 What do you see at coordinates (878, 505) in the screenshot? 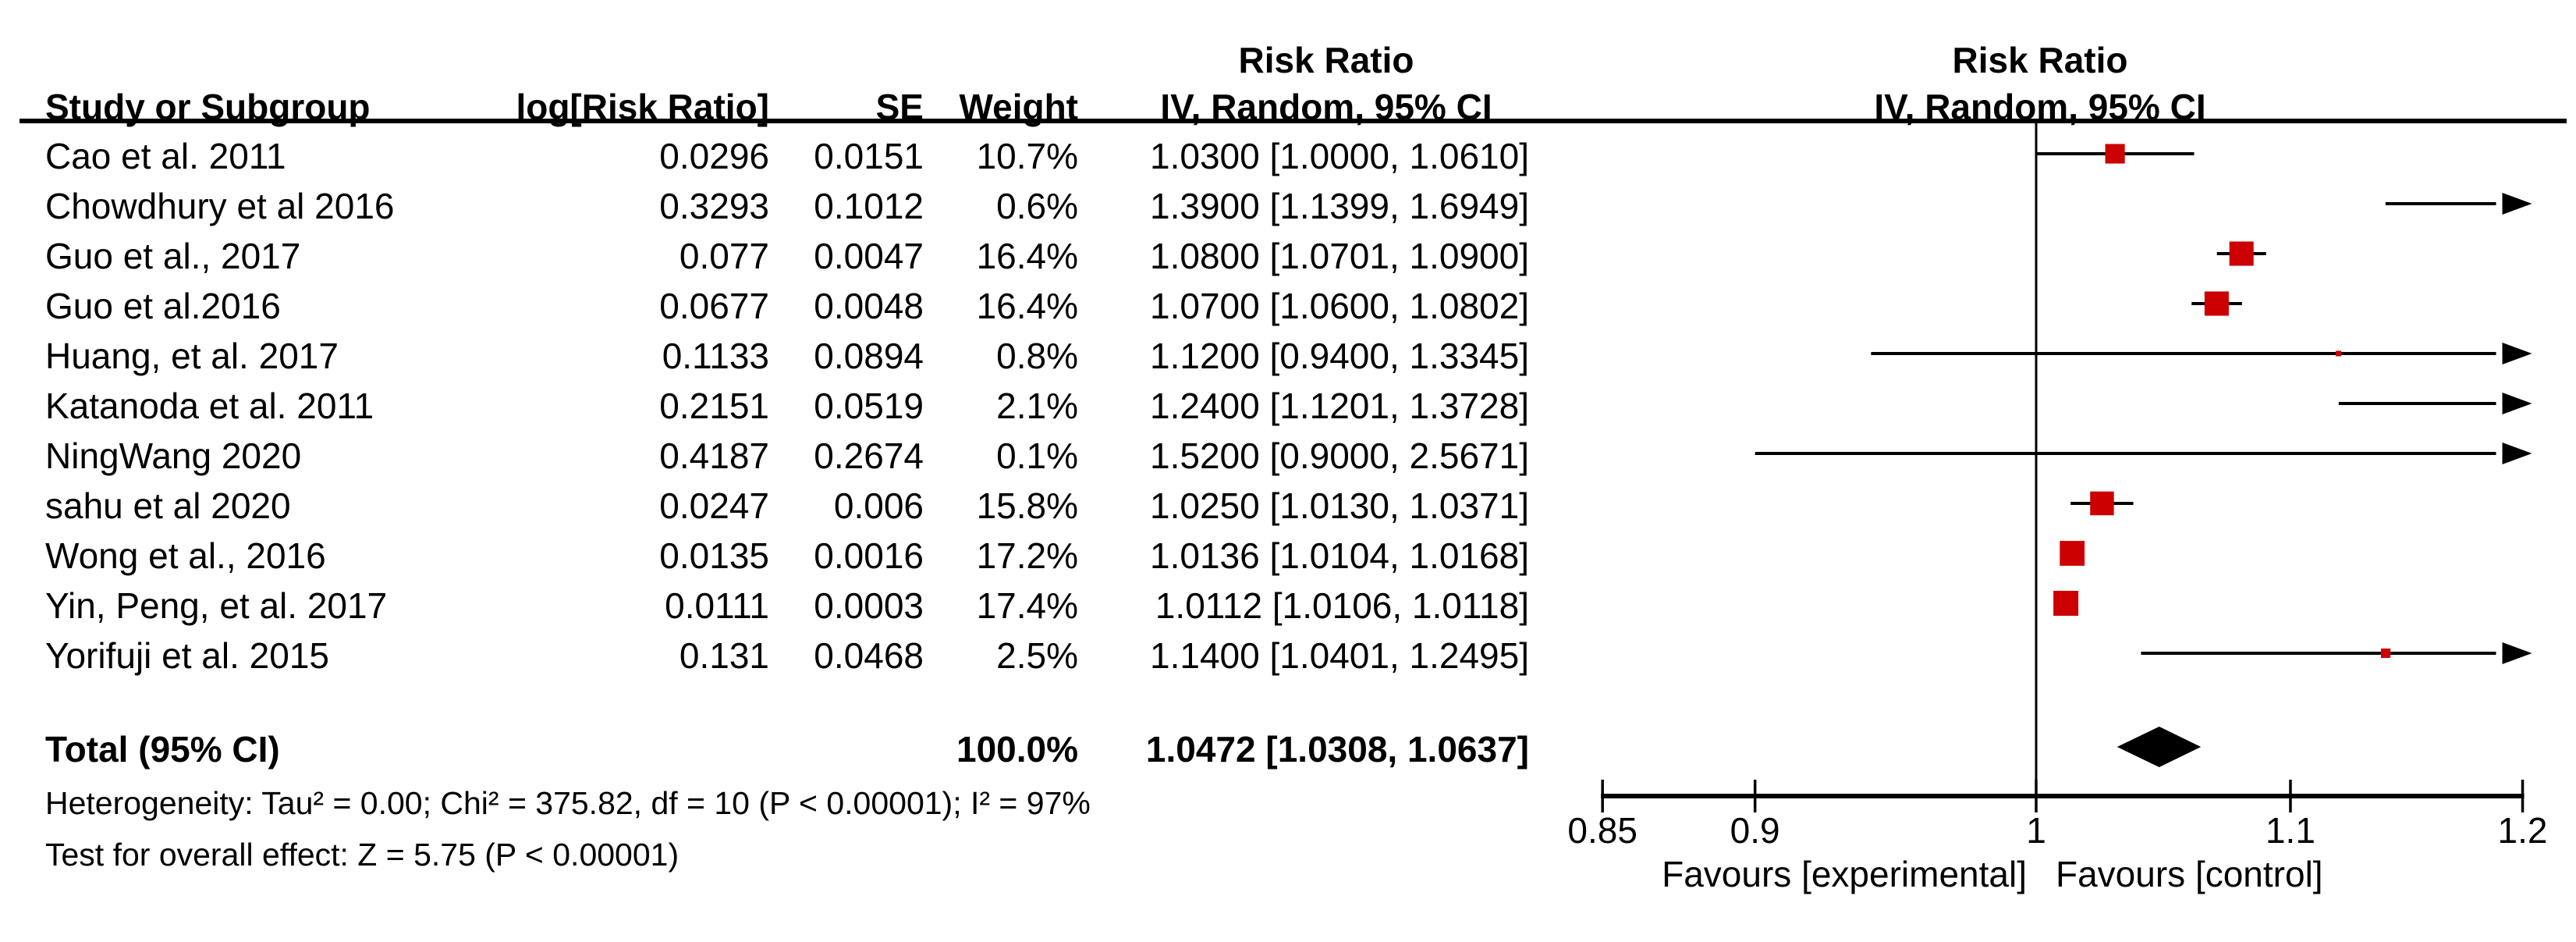
I see `se-value: 0.006` at bounding box center [878, 505].